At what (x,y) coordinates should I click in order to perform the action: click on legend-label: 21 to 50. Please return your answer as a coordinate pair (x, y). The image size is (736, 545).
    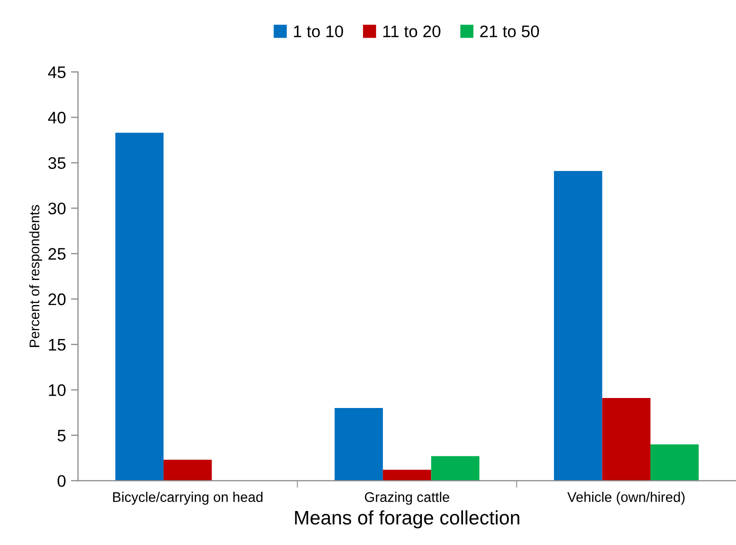
    Looking at the image, I should click on (509, 31).